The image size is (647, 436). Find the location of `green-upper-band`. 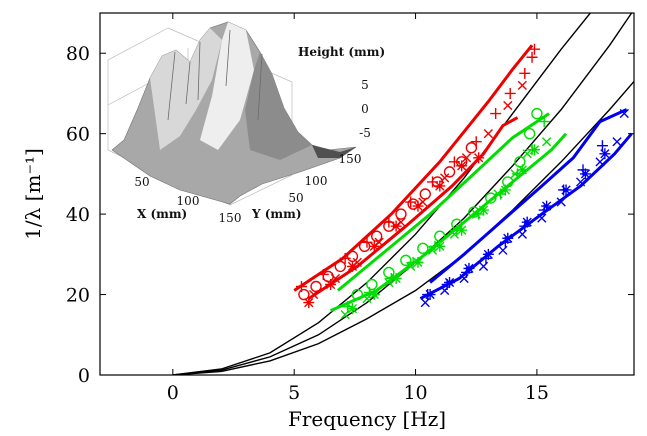

green-upper-band is located at coordinates (443, 202).